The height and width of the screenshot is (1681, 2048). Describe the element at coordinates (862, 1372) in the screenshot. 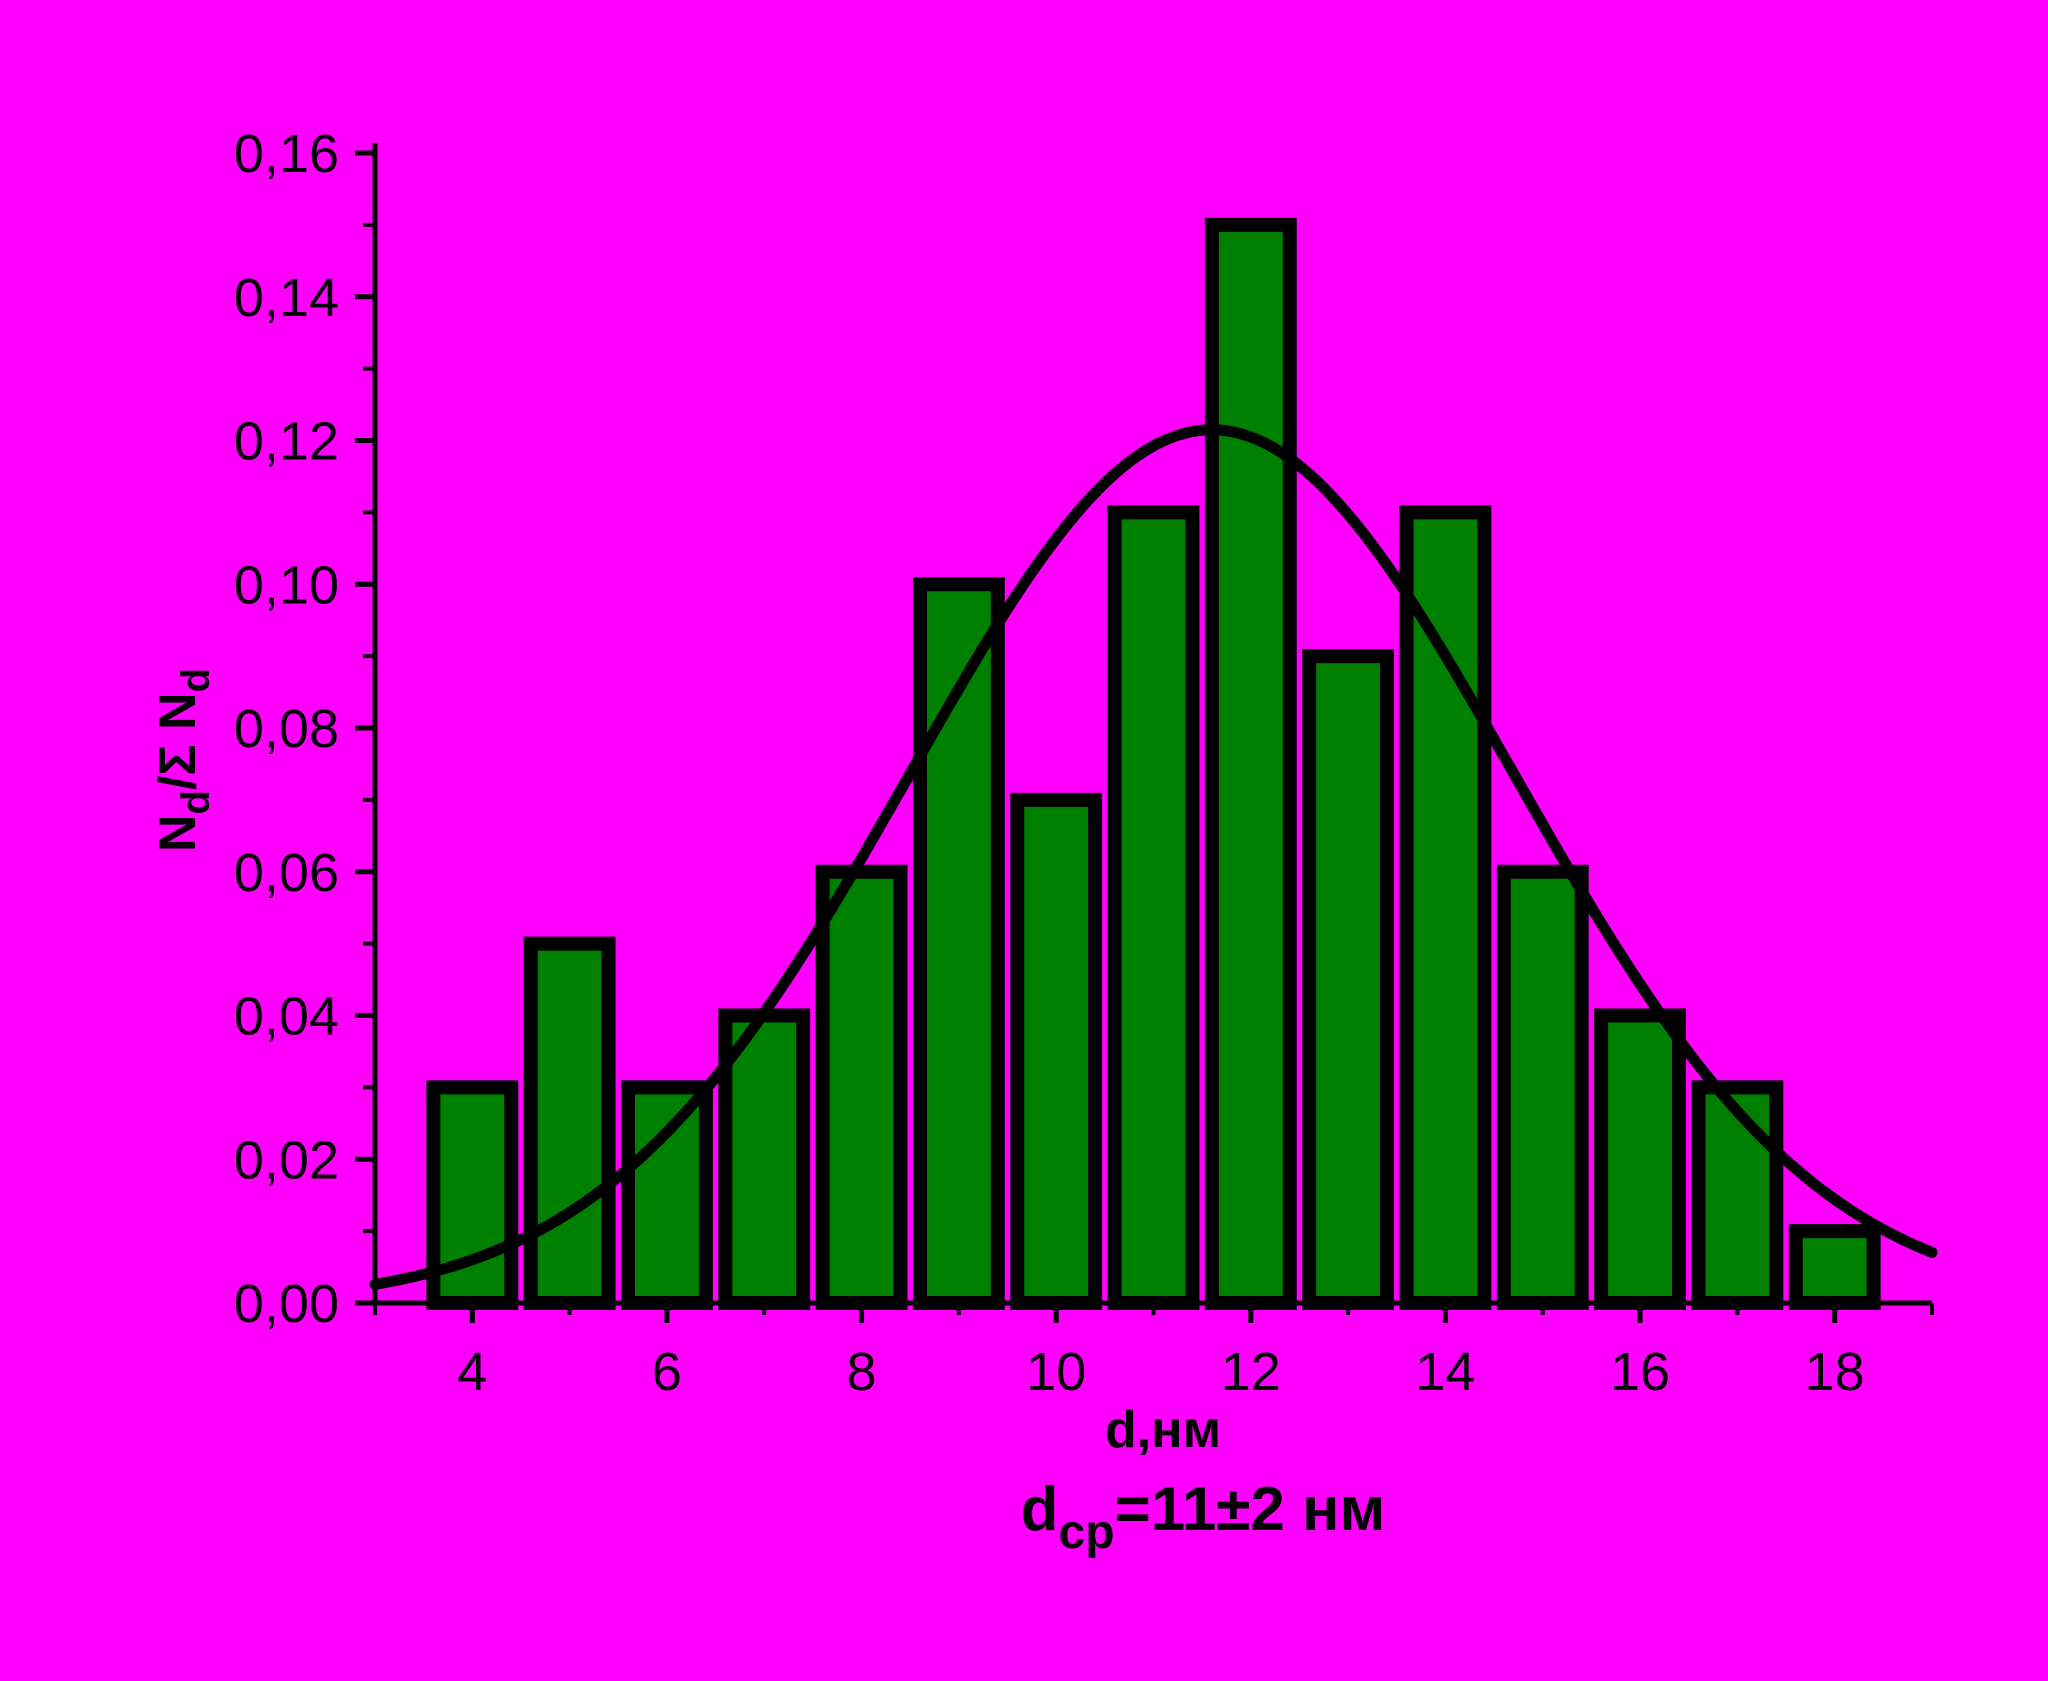

I see `x-tick-label: 8` at that location.